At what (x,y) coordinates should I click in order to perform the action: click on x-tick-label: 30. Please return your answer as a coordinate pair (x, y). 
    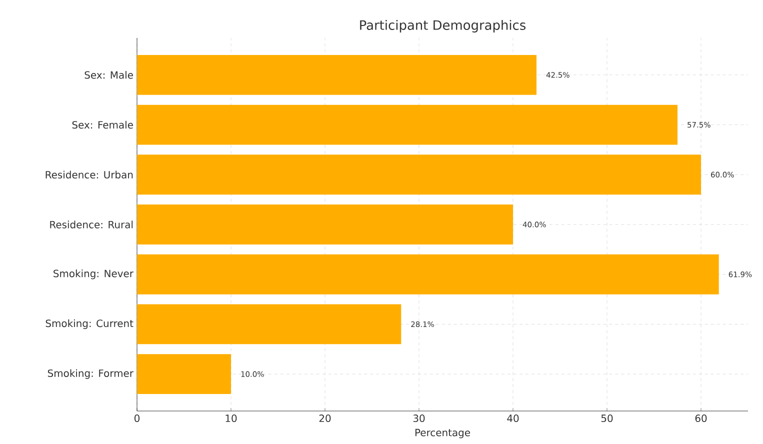
    Looking at the image, I should click on (419, 418).